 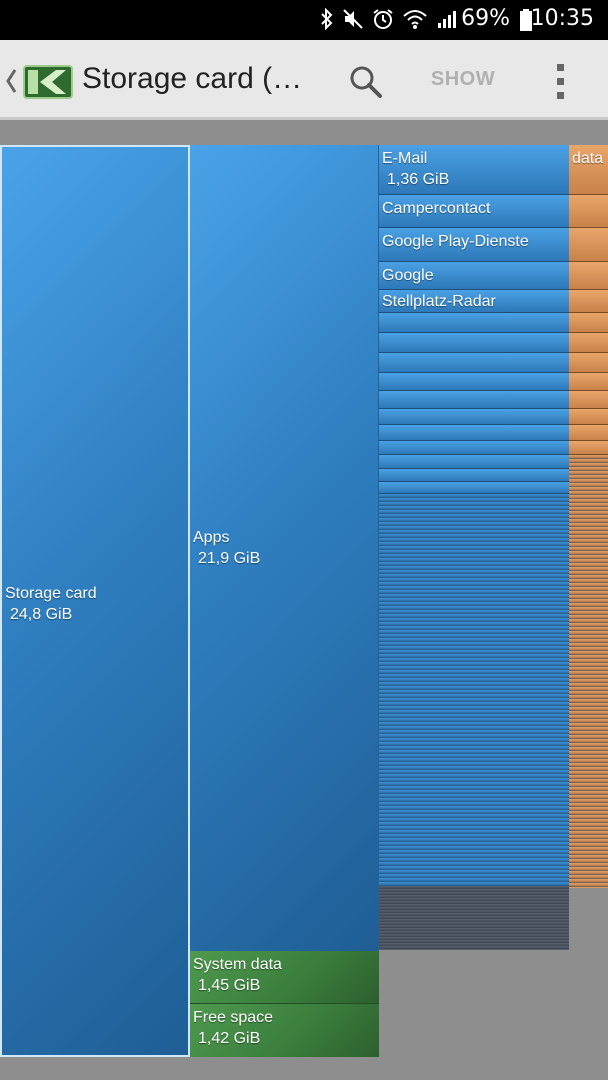 What do you see at coordinates (383, 19) in the screenshot?
I see `alarm-icon` at bounding box center [383, 19].